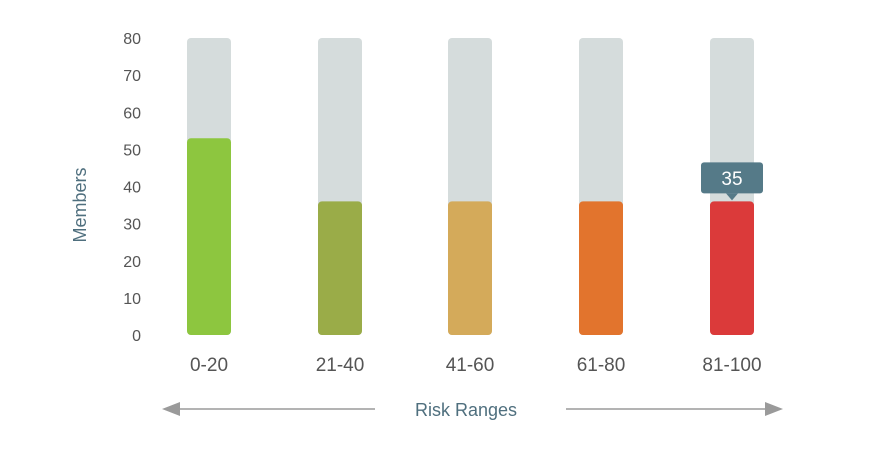  I want to click on y-tick-label: 0, so click(136, 336).